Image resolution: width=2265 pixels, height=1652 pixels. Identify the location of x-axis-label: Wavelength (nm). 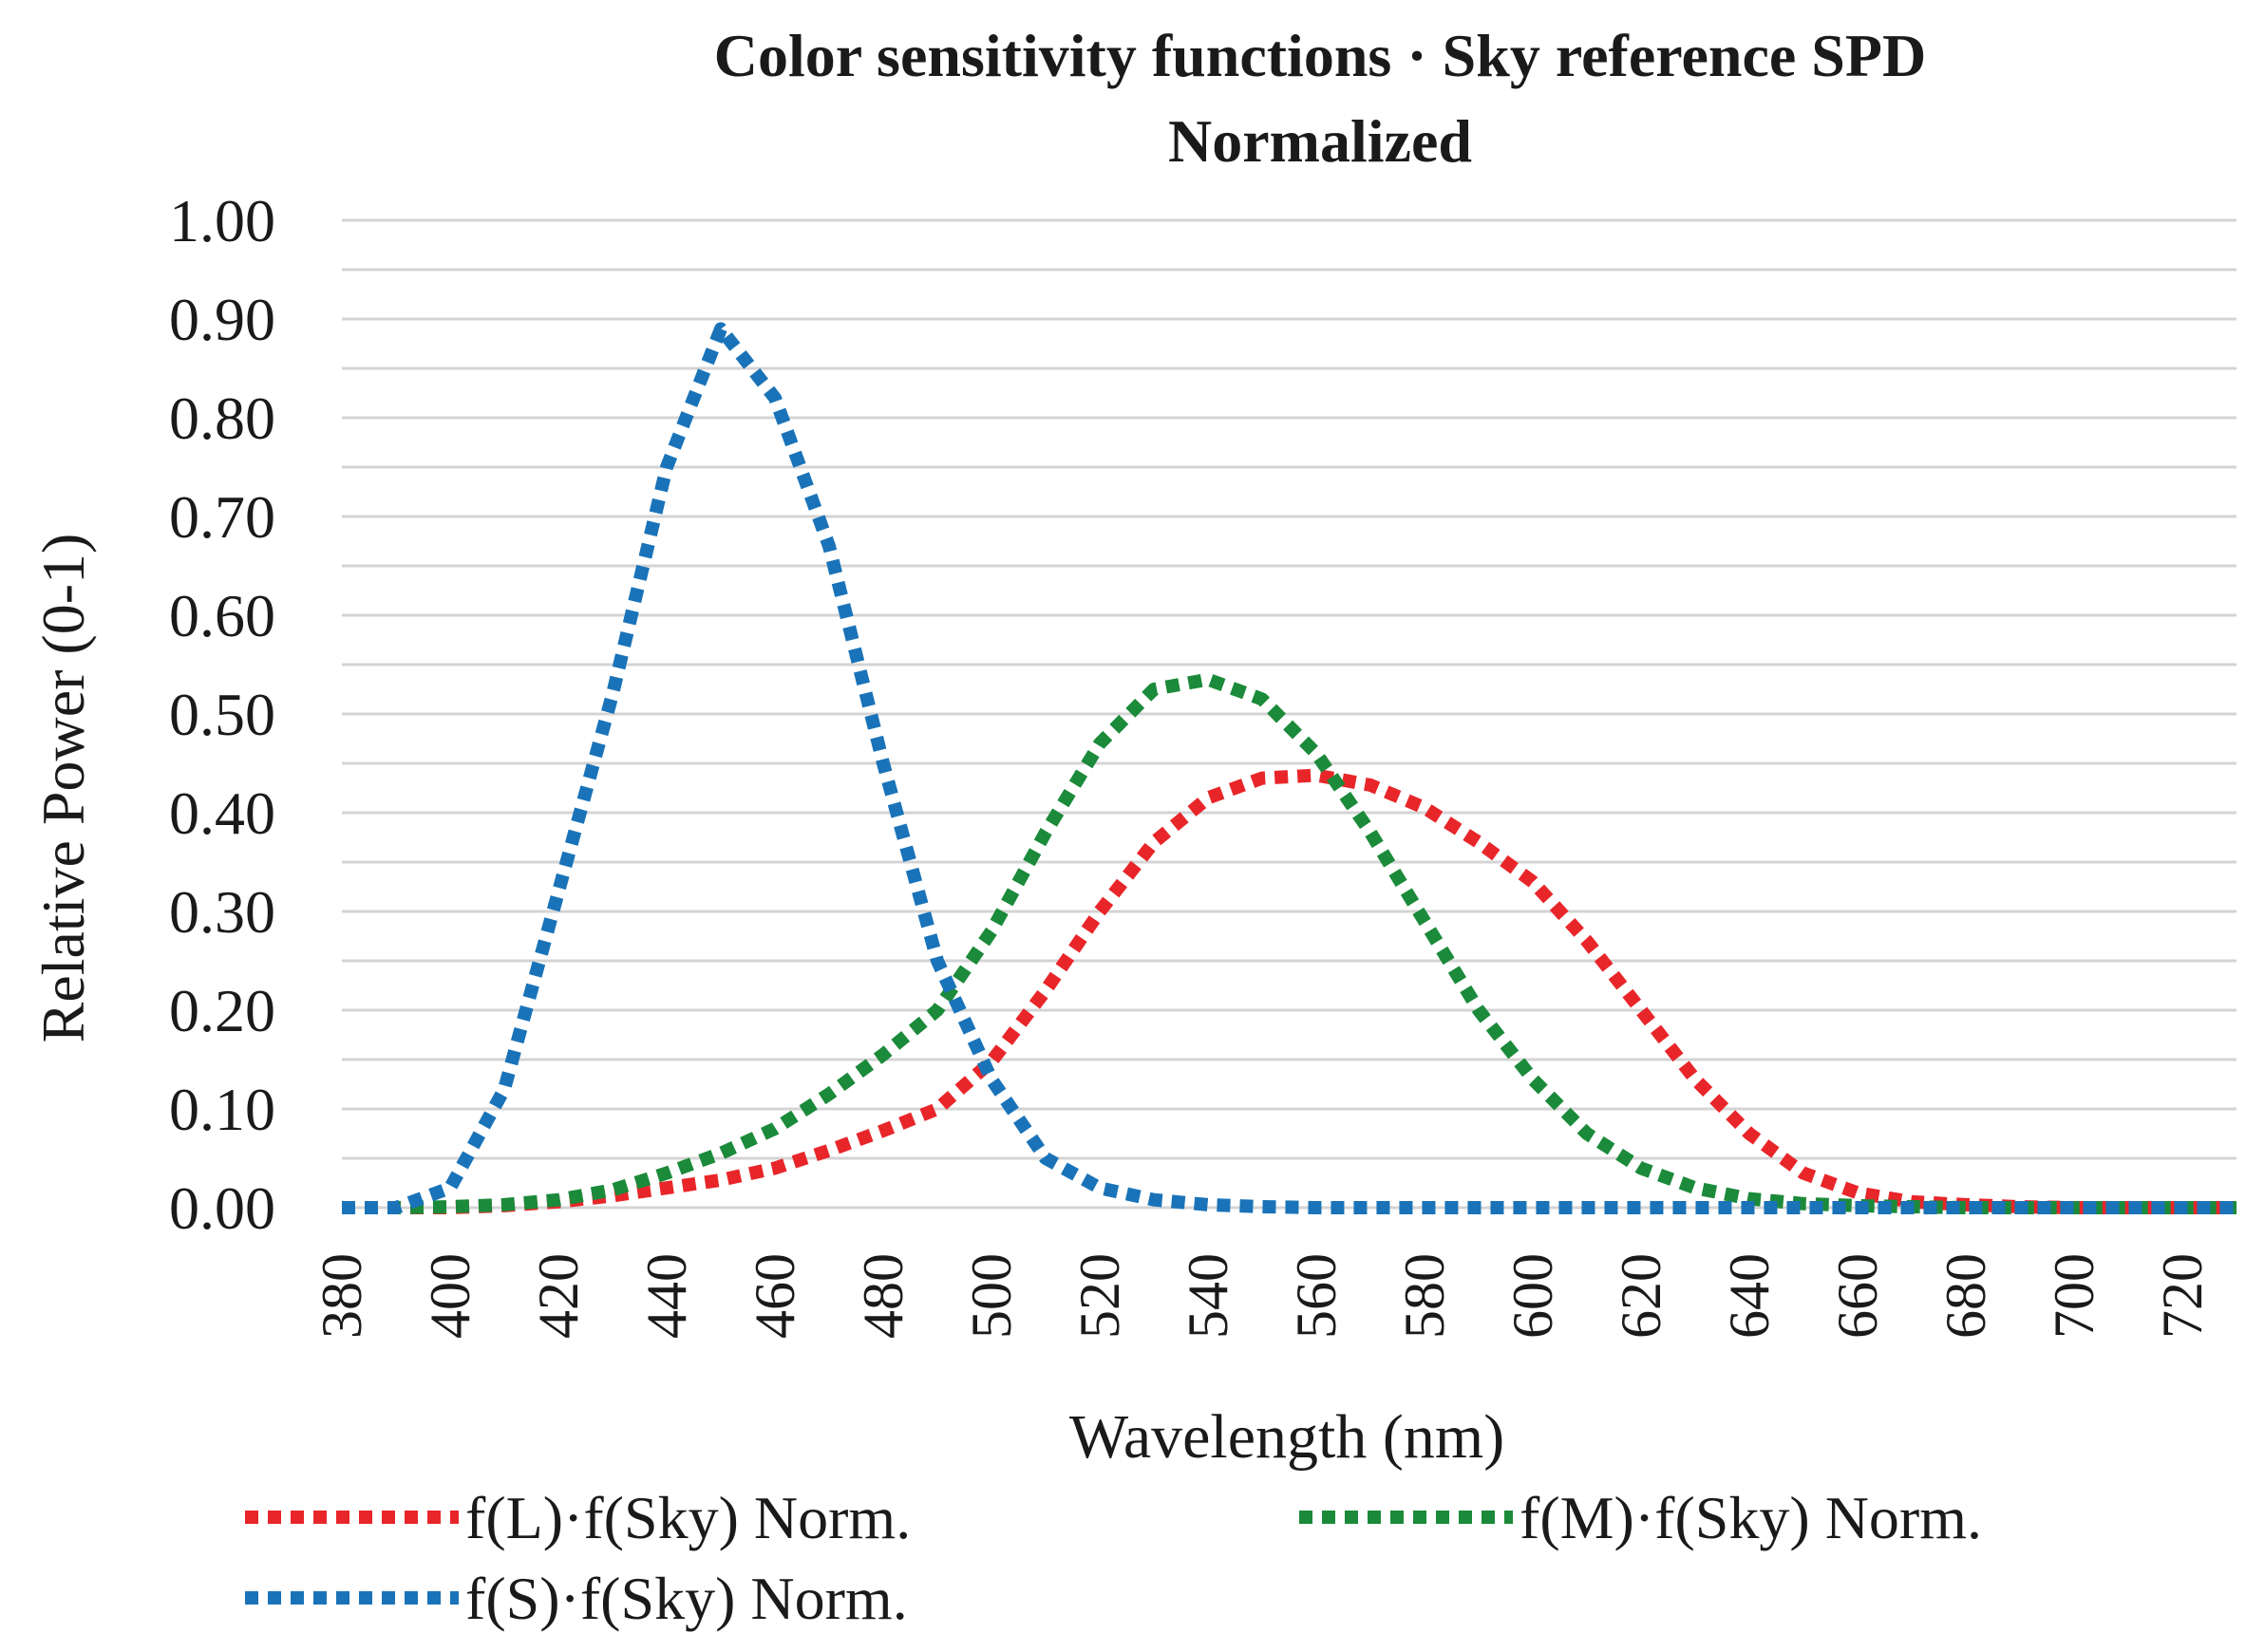
(1286, 1437).